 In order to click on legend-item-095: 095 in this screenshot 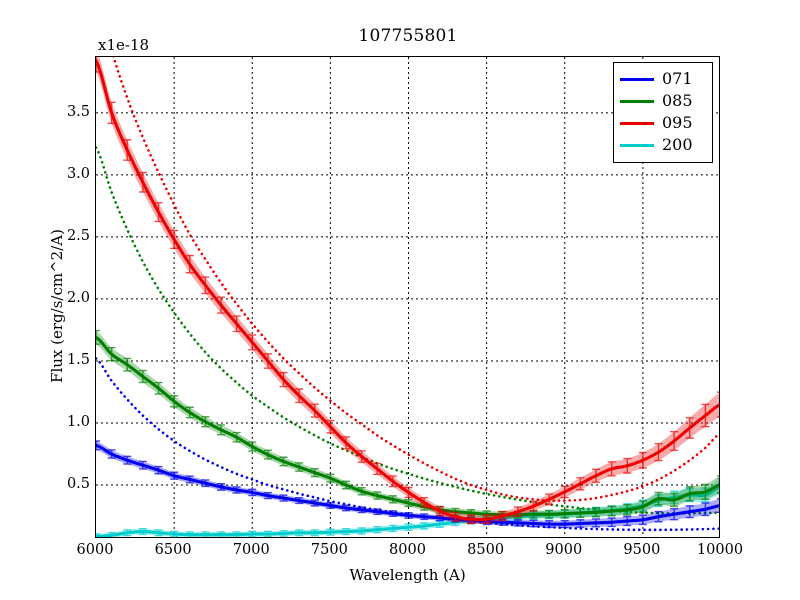, I will do `click(663, 123)`.